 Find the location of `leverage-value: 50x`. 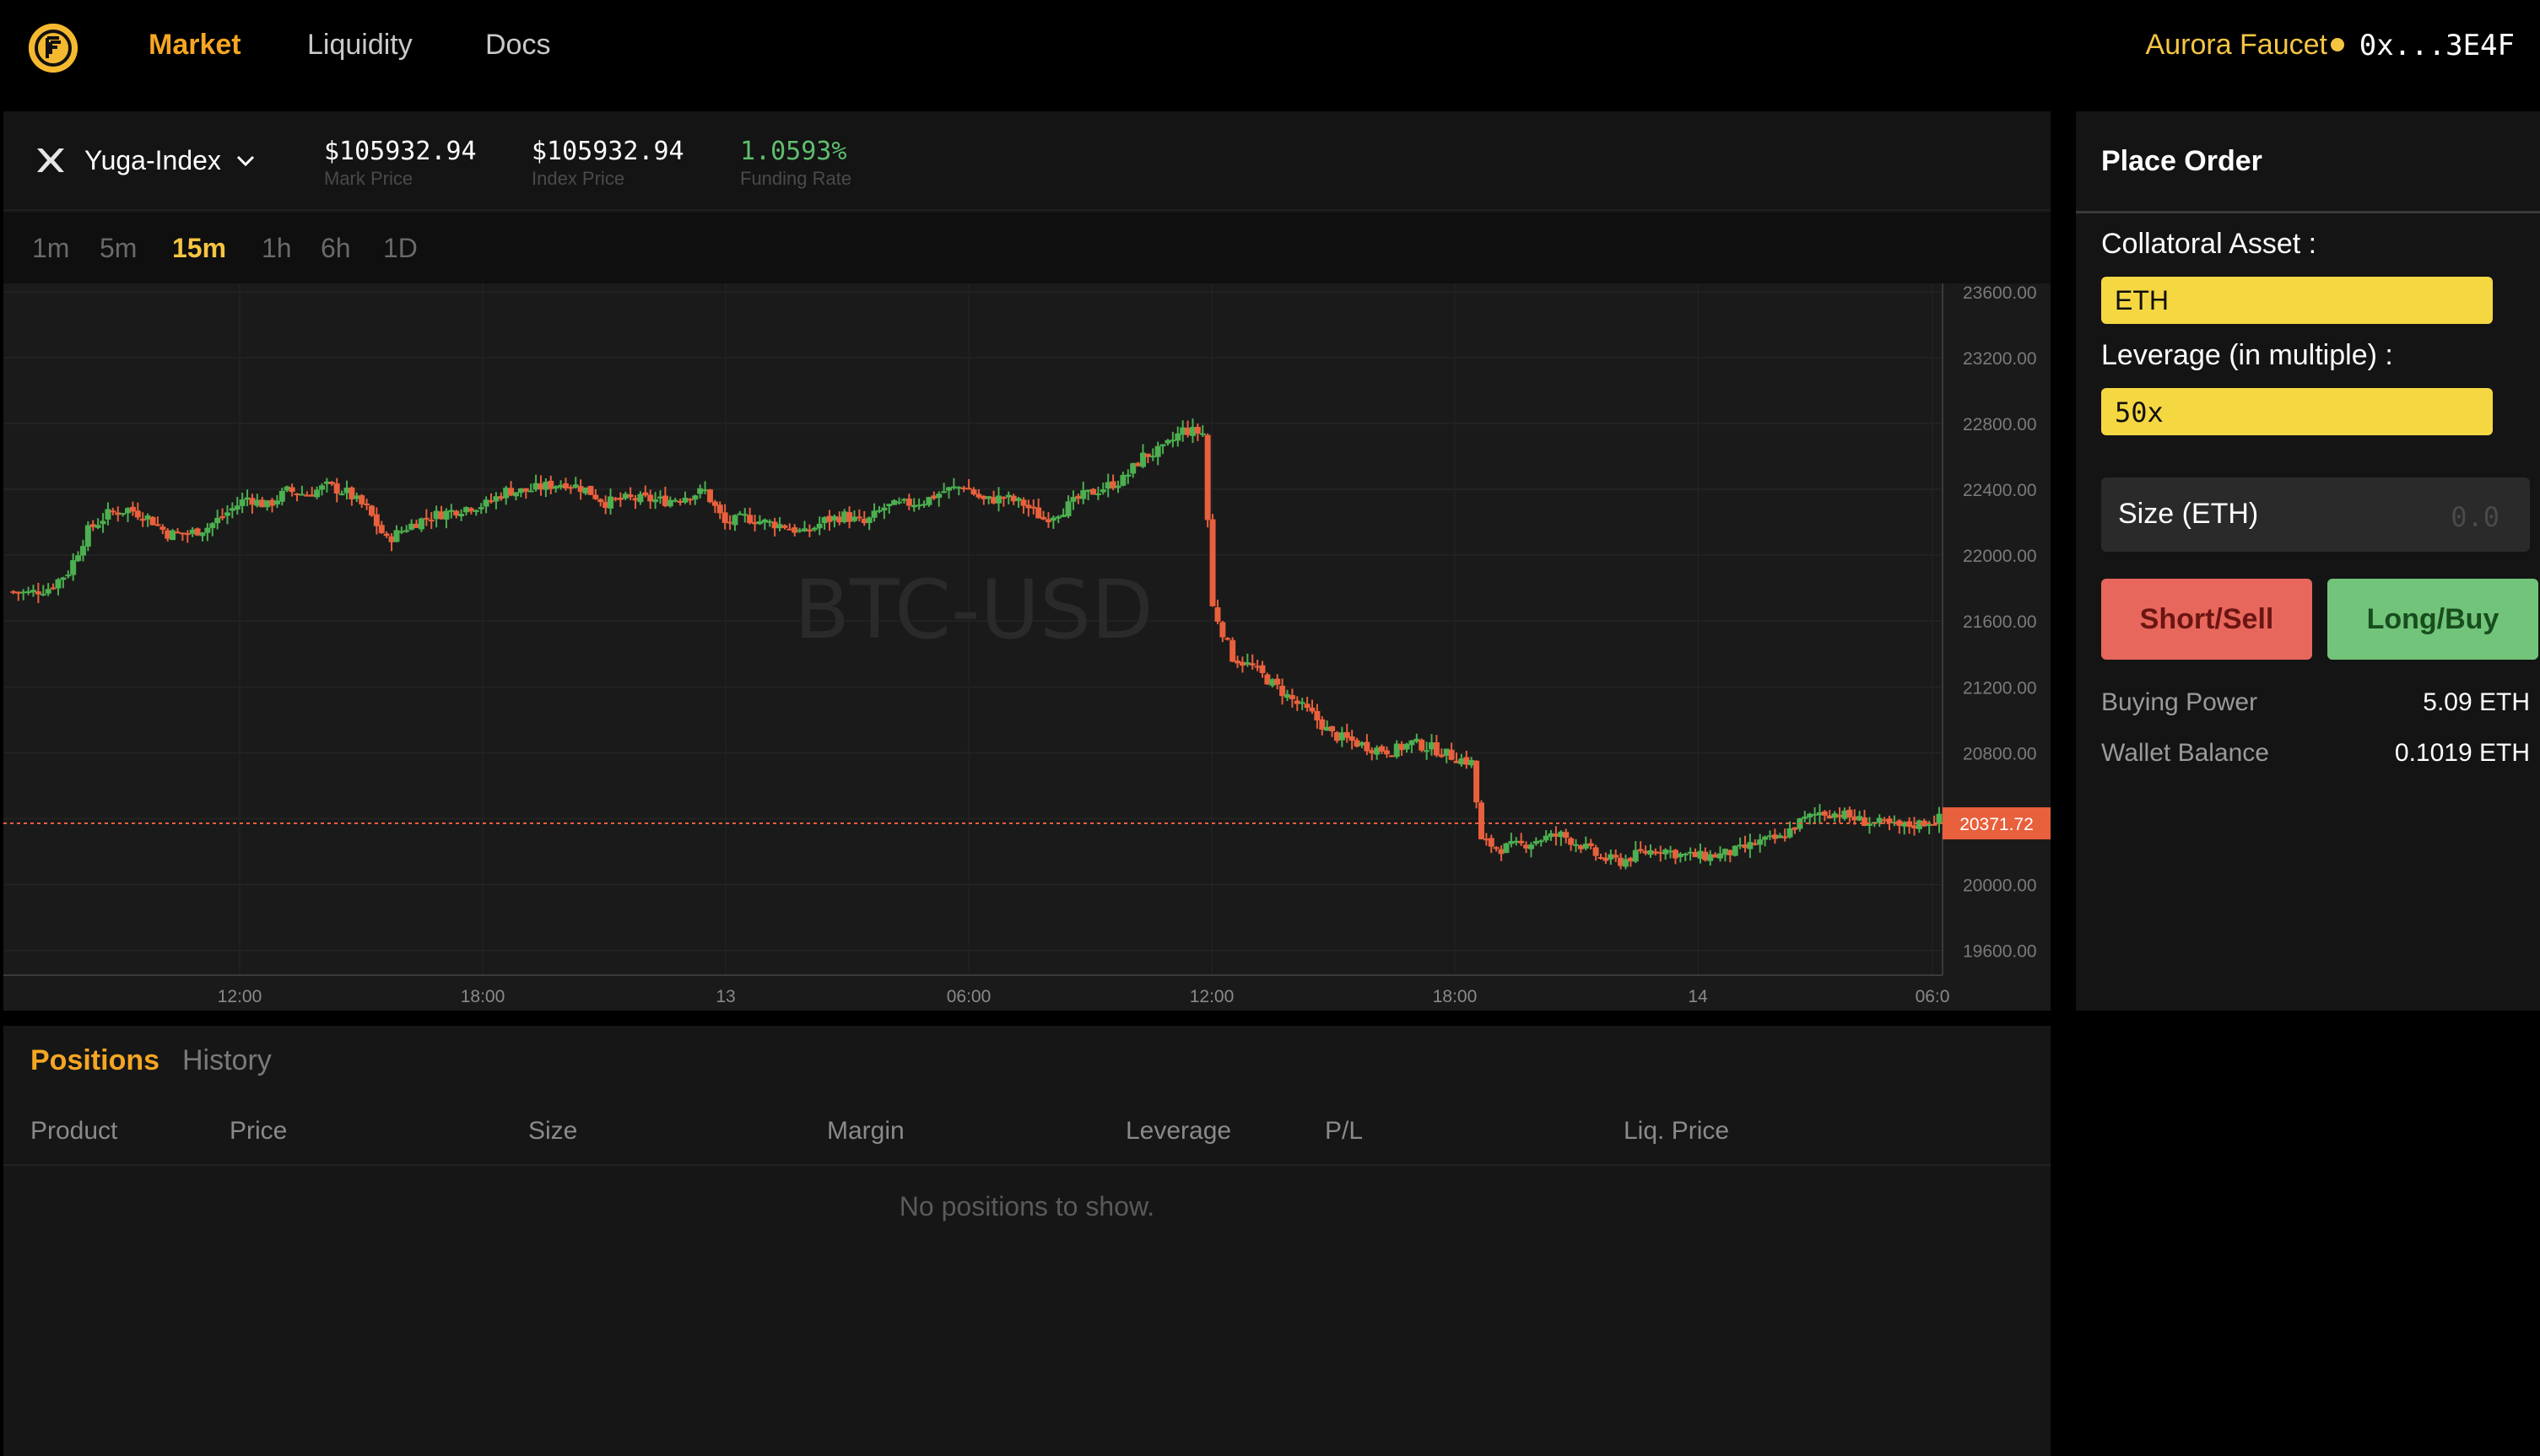

leverage-value: 50x is located at coordinates (2139, 412).